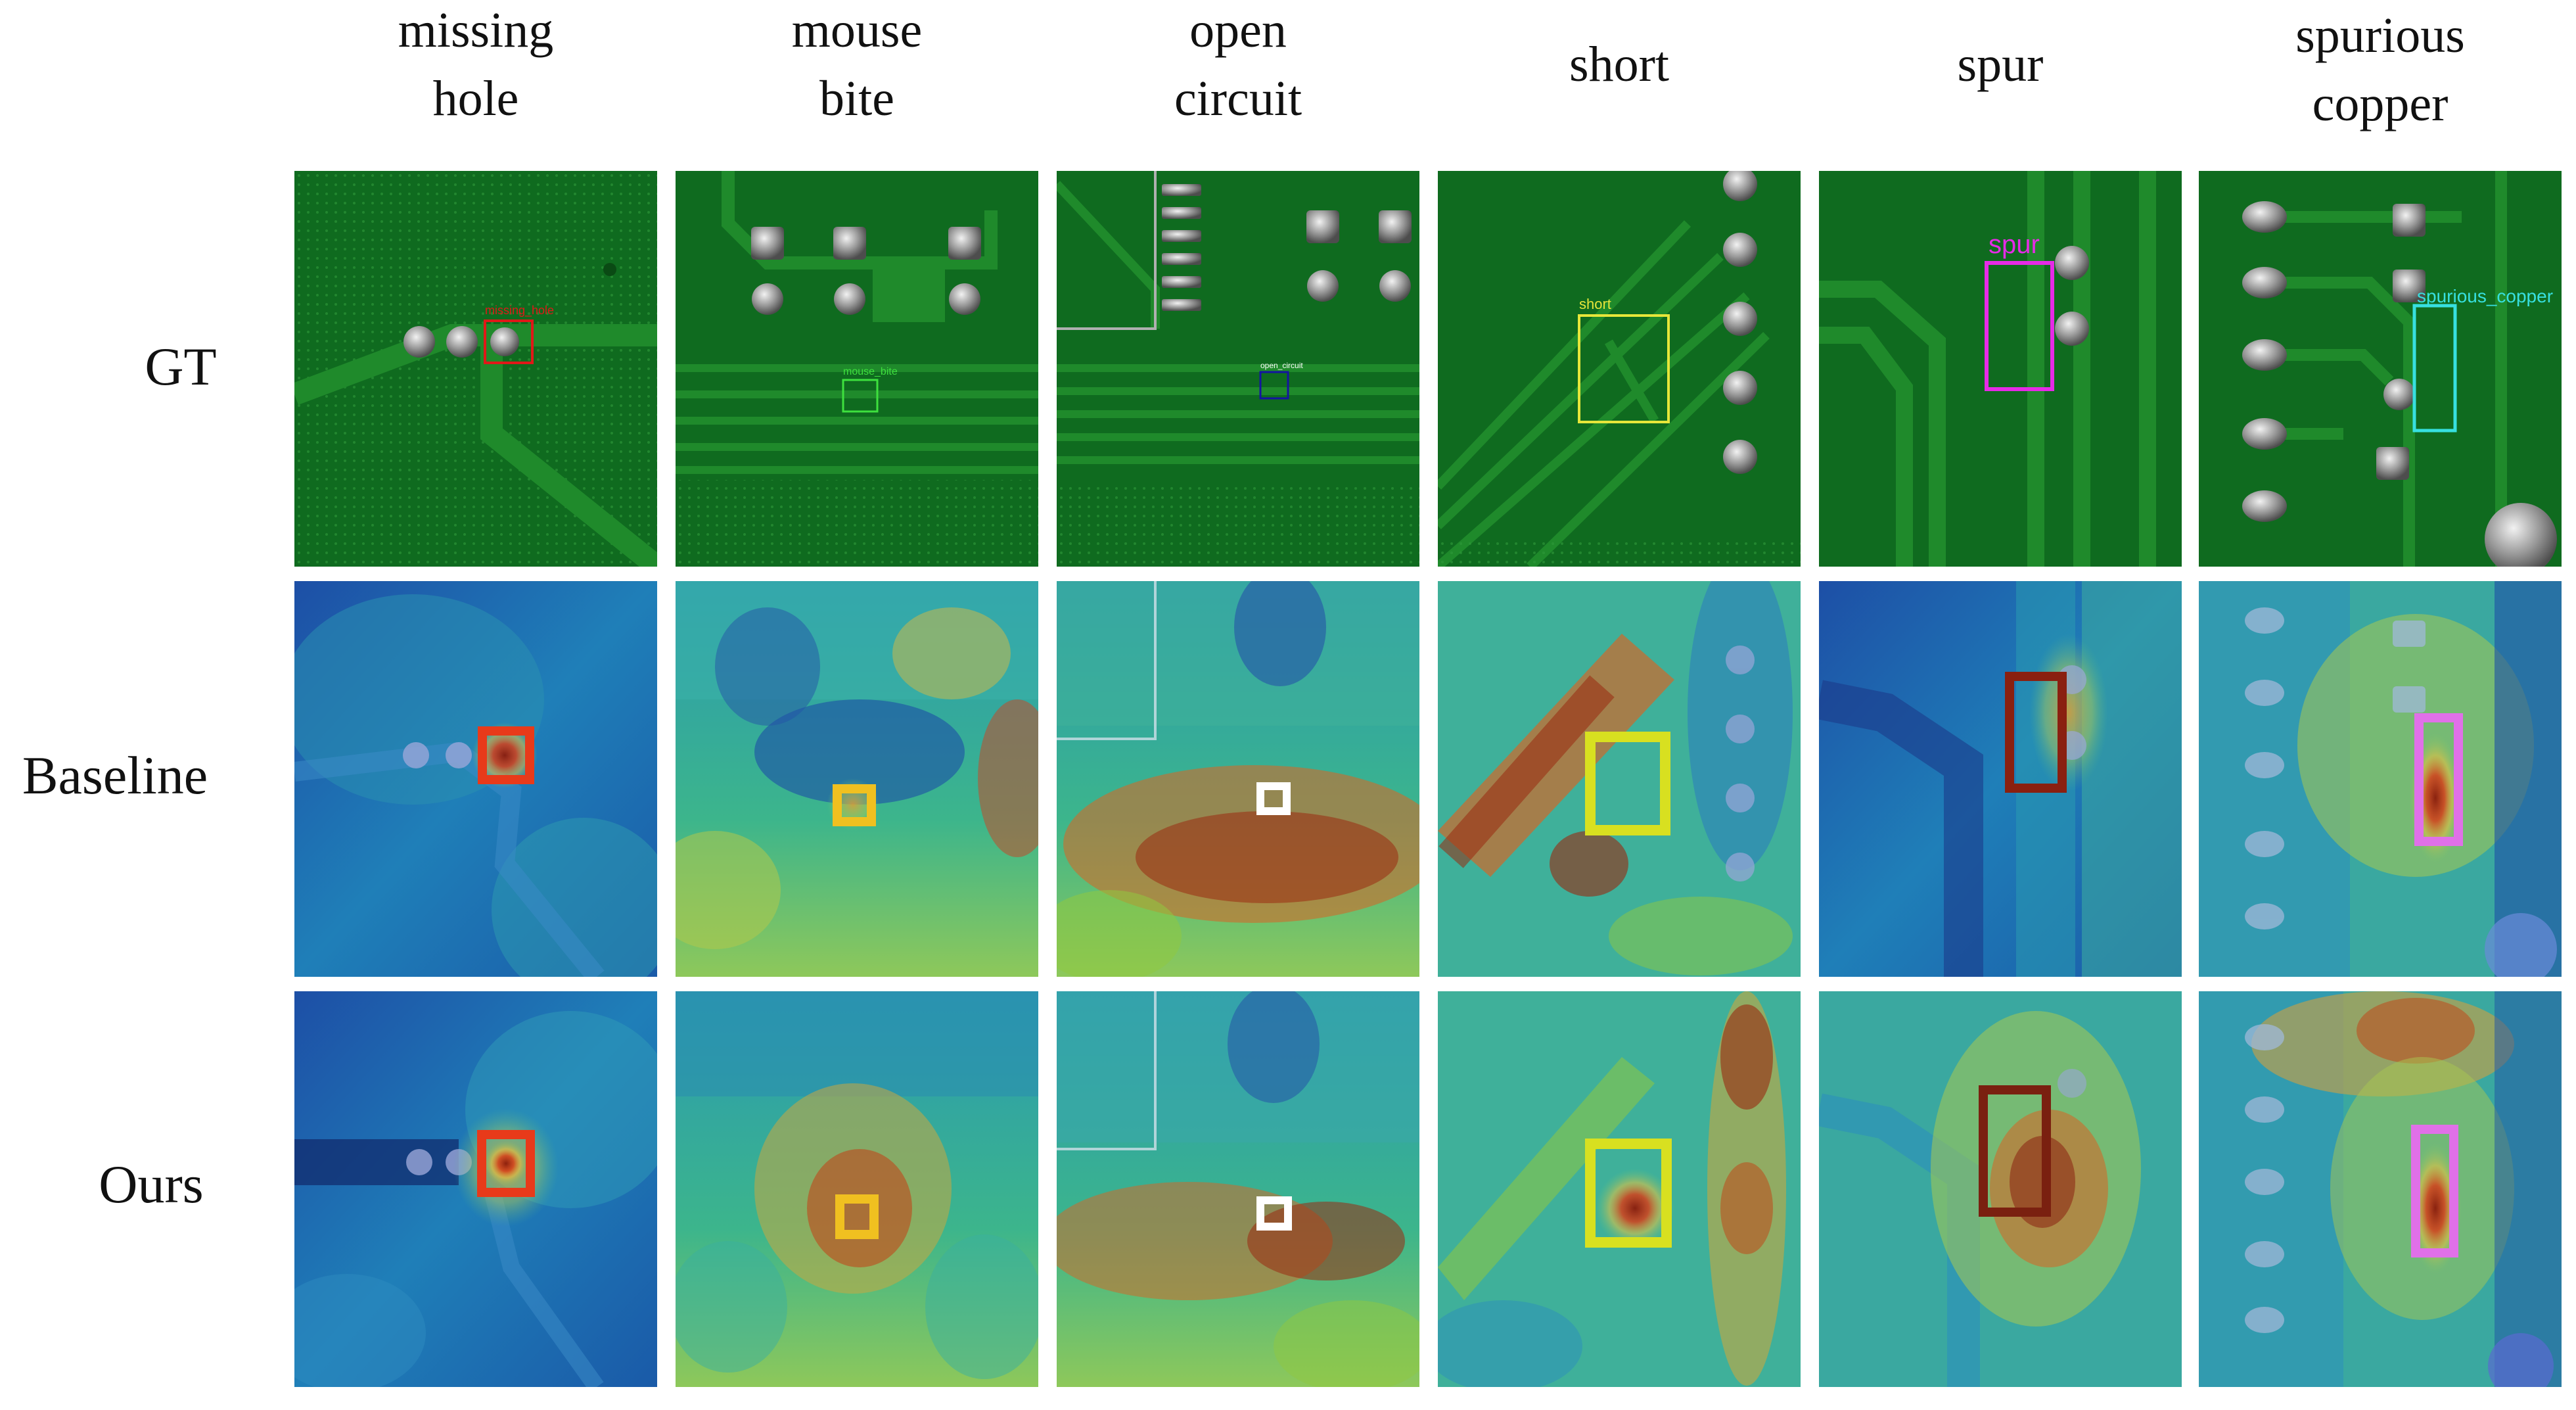 The width and height of the screenshot is (2576, 1410). Describe the element at coordinates (1238, 779) in the screenshot. I see `baseline-open-circuit-heatmap` at that location.